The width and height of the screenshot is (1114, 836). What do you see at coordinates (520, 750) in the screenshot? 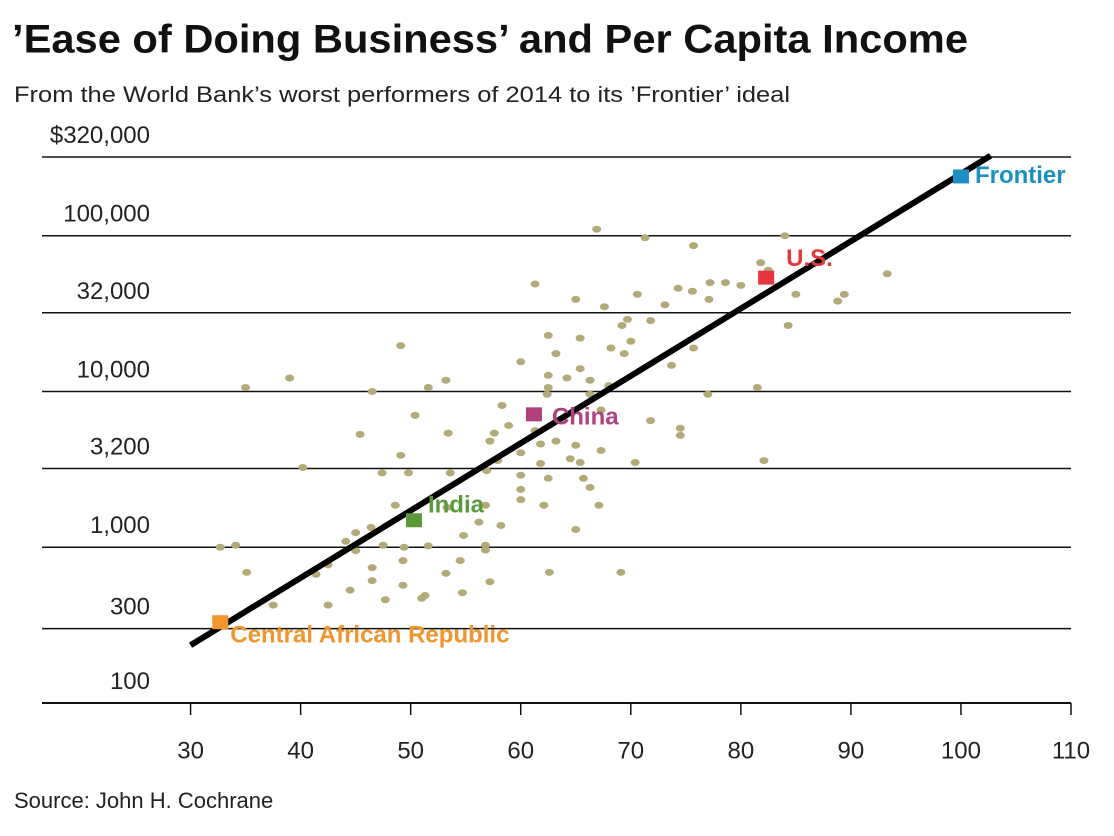
I see `x-tick-label: 60` at bounding box center [520, 750].